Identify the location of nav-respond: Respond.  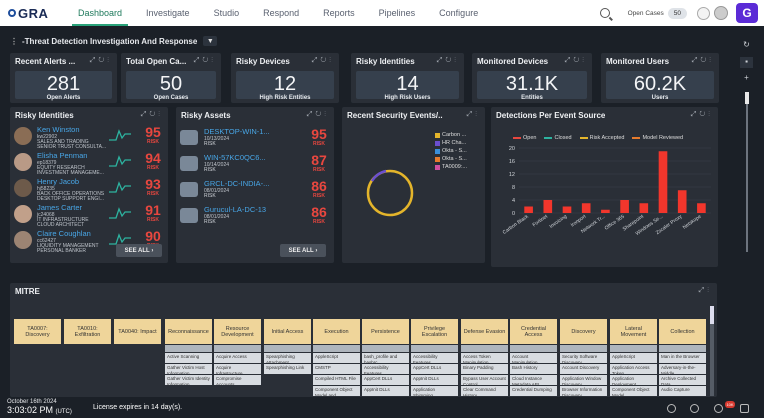
(281, 13).